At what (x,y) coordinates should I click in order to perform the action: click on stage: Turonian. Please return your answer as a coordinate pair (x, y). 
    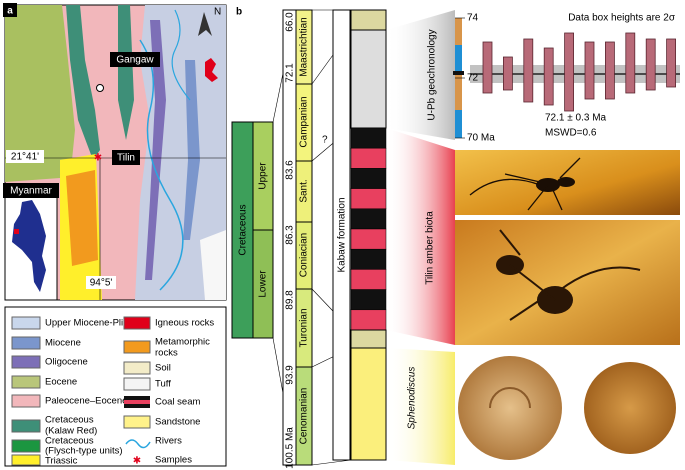
    Looking at the image, I should click on (304, 327).